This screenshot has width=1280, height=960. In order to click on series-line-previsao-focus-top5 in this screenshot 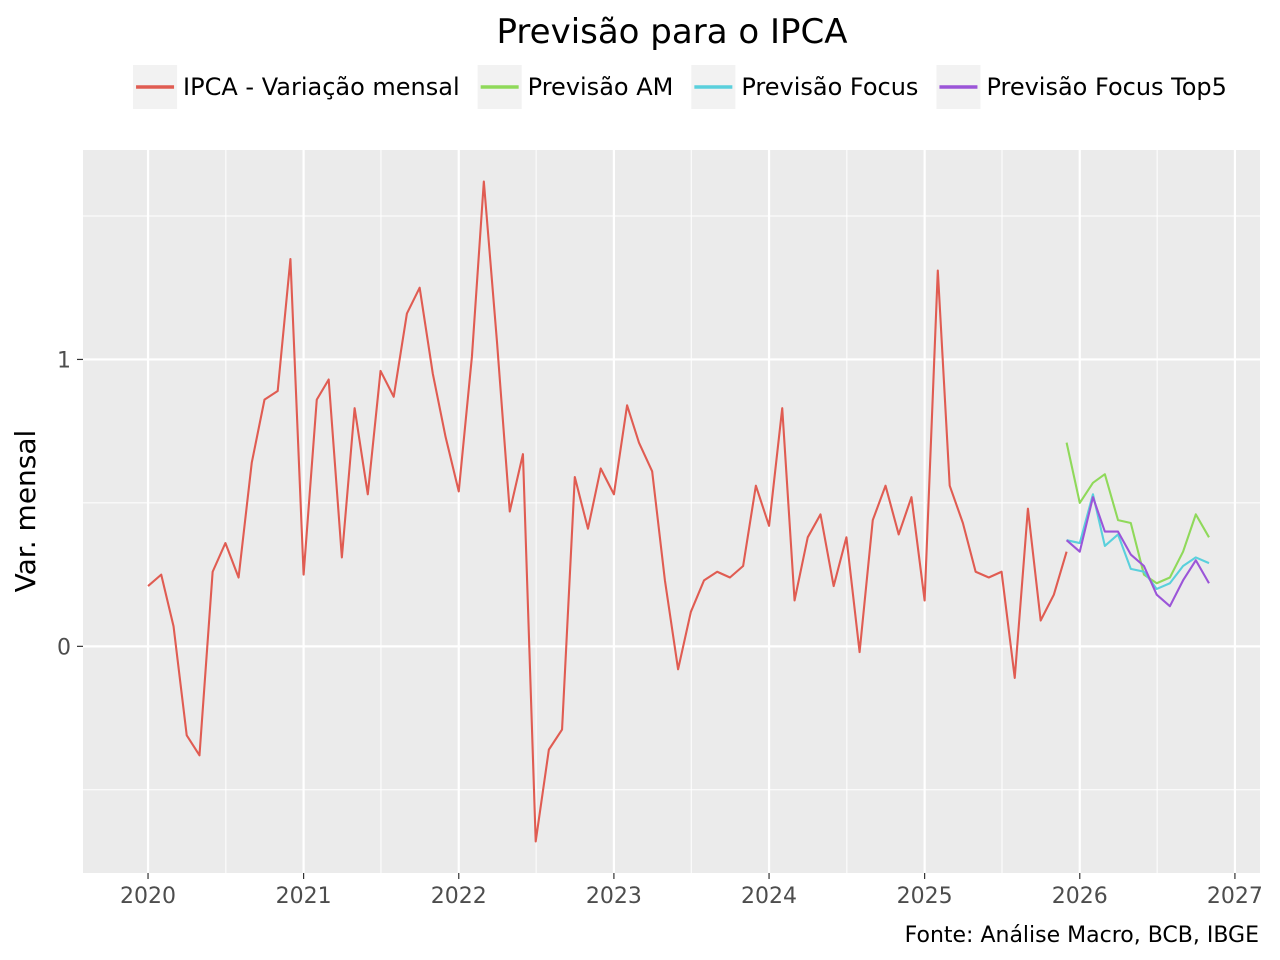, I will do `click(1137, 552)`.